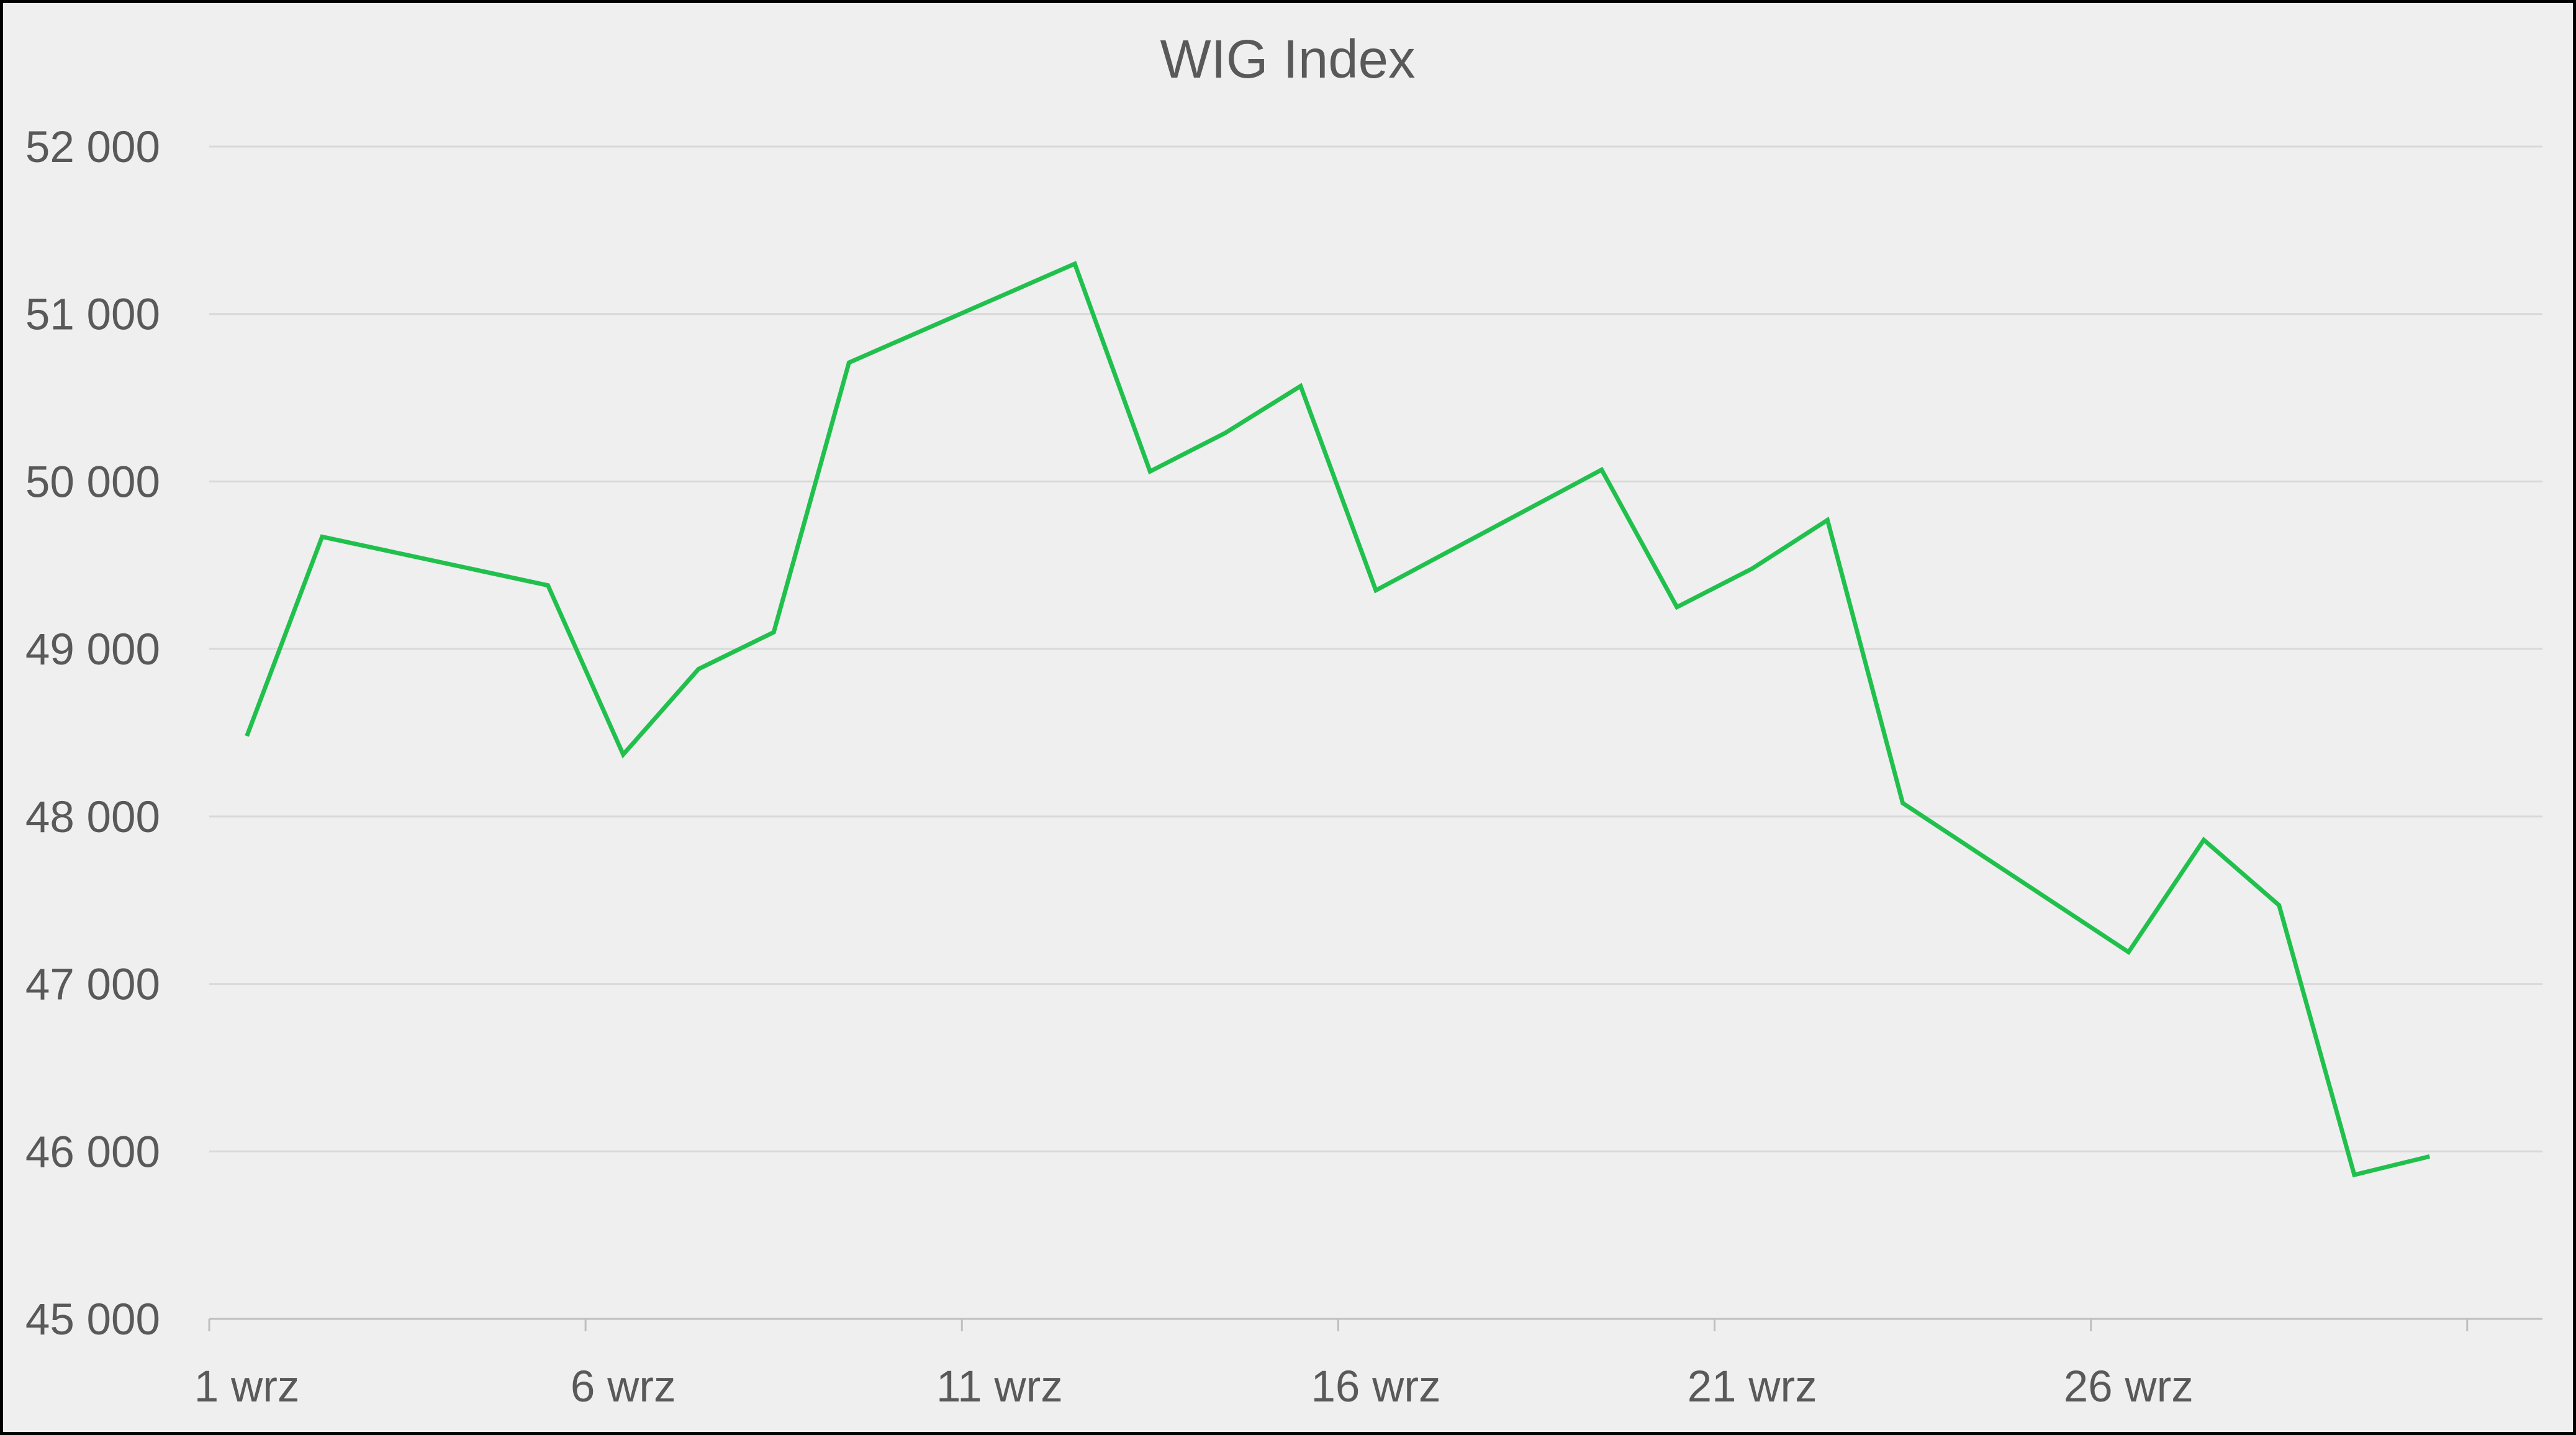 The width and height of the screenshot is (2576, 1435). What do you see at coordinates (2129, 1386) in the screenshot?
I see `x-tick-label: 26 wrz` at bounding box center [2129, 1386].